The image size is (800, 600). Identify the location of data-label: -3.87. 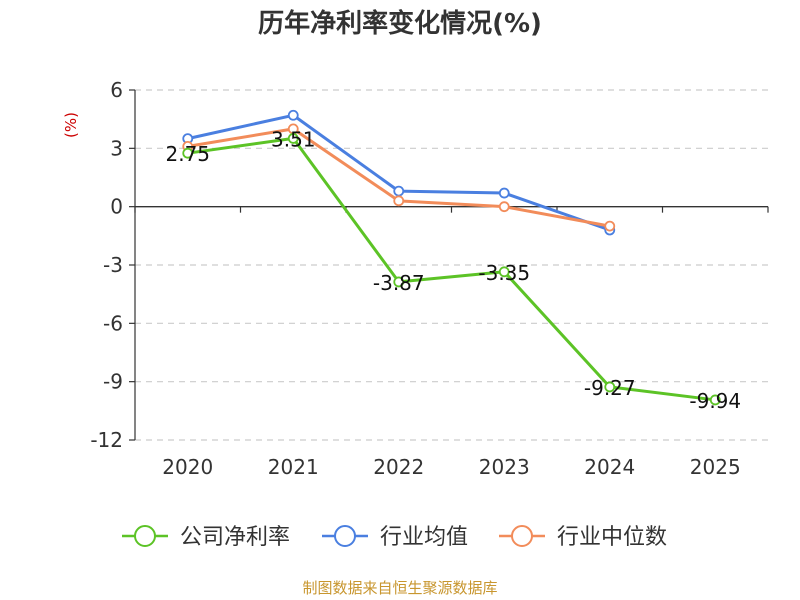
(399, 283).